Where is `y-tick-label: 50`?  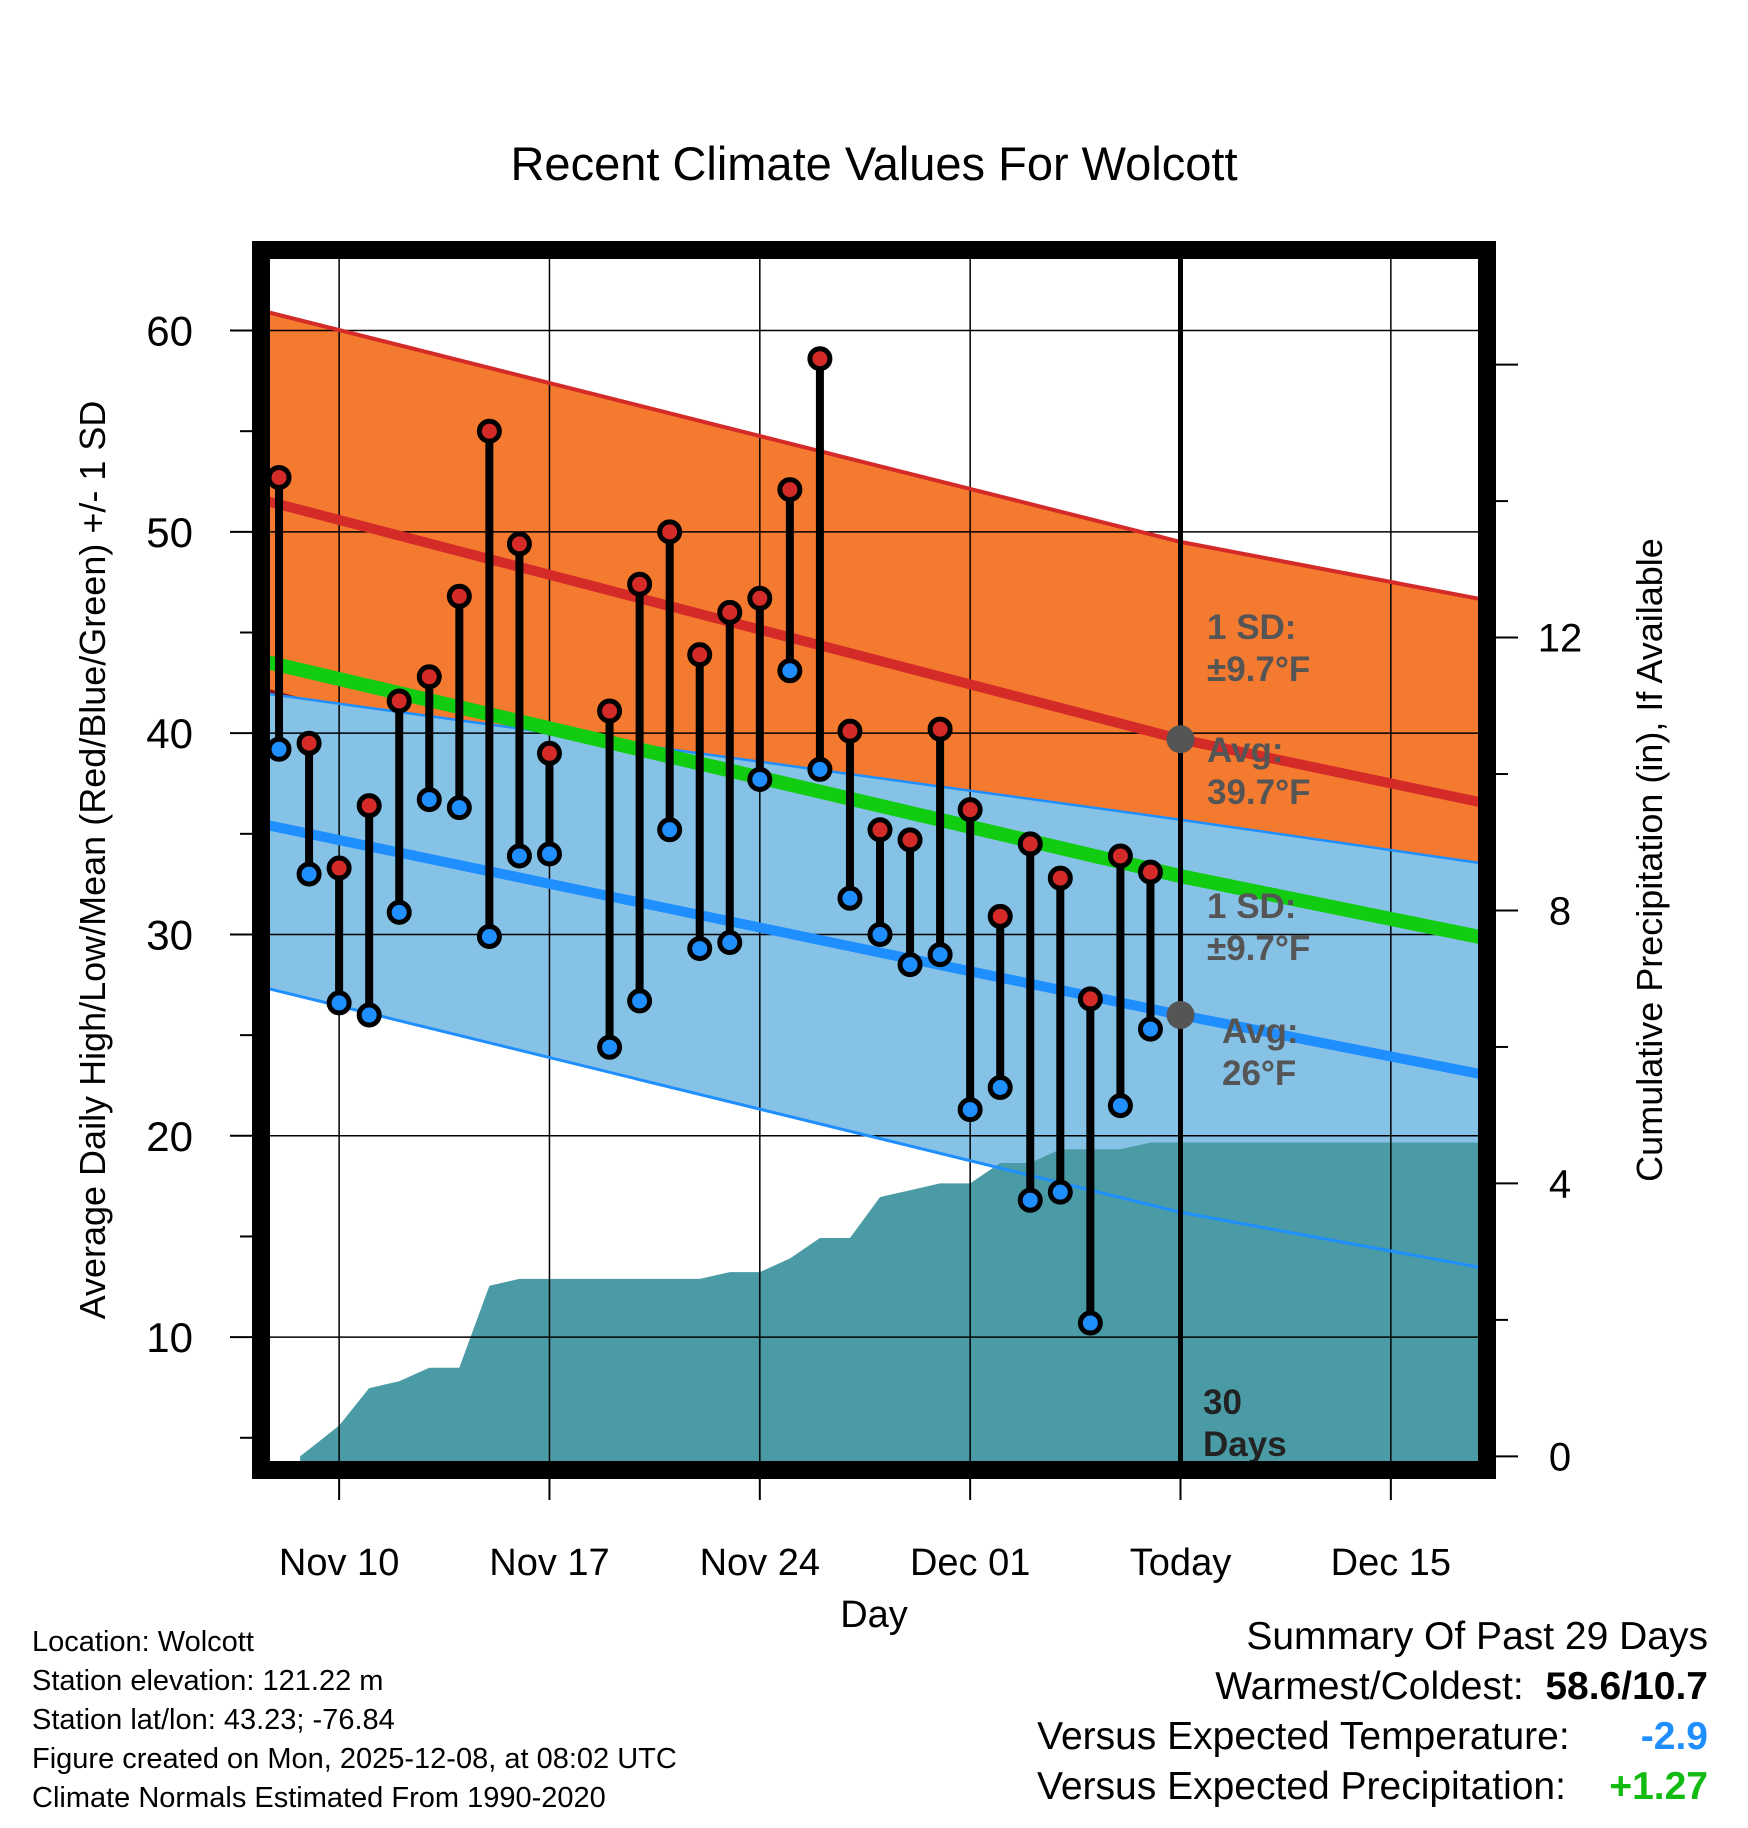
y-tick-label: 50 is located at coordinates (169, 532).